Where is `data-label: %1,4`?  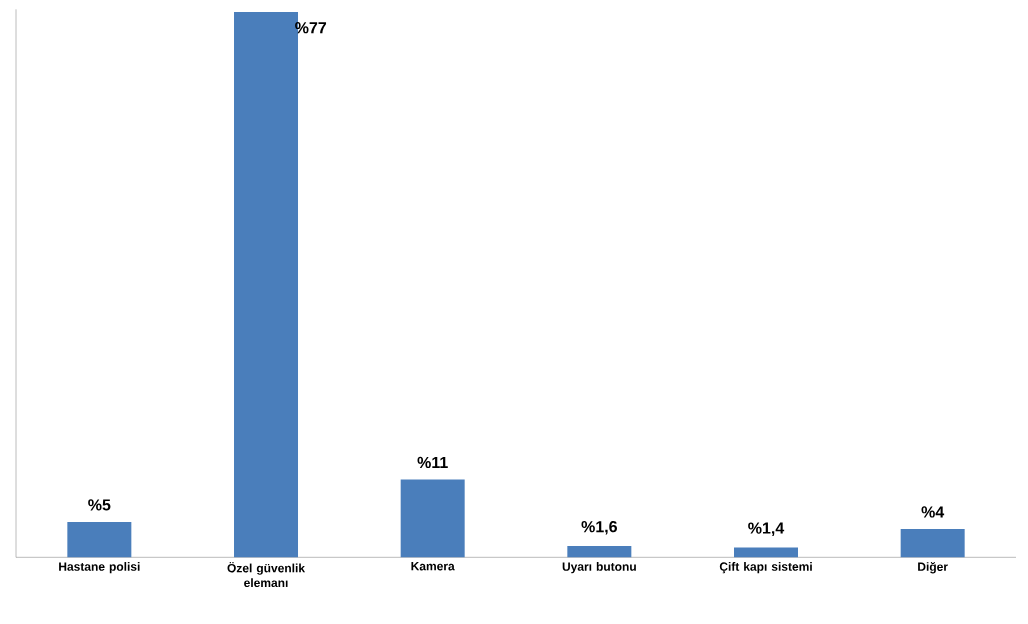 data-label: %1,4 is located at coordinates (766, 529).